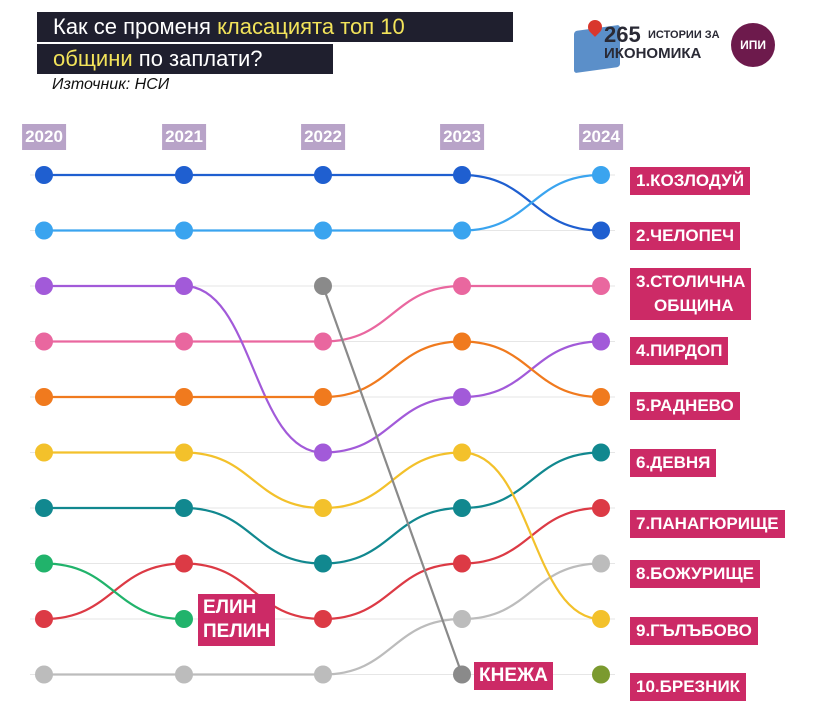 The width and height of the screenshot is (826, 721). I want to click on point-козлодуй-2021, so click(184, 175).